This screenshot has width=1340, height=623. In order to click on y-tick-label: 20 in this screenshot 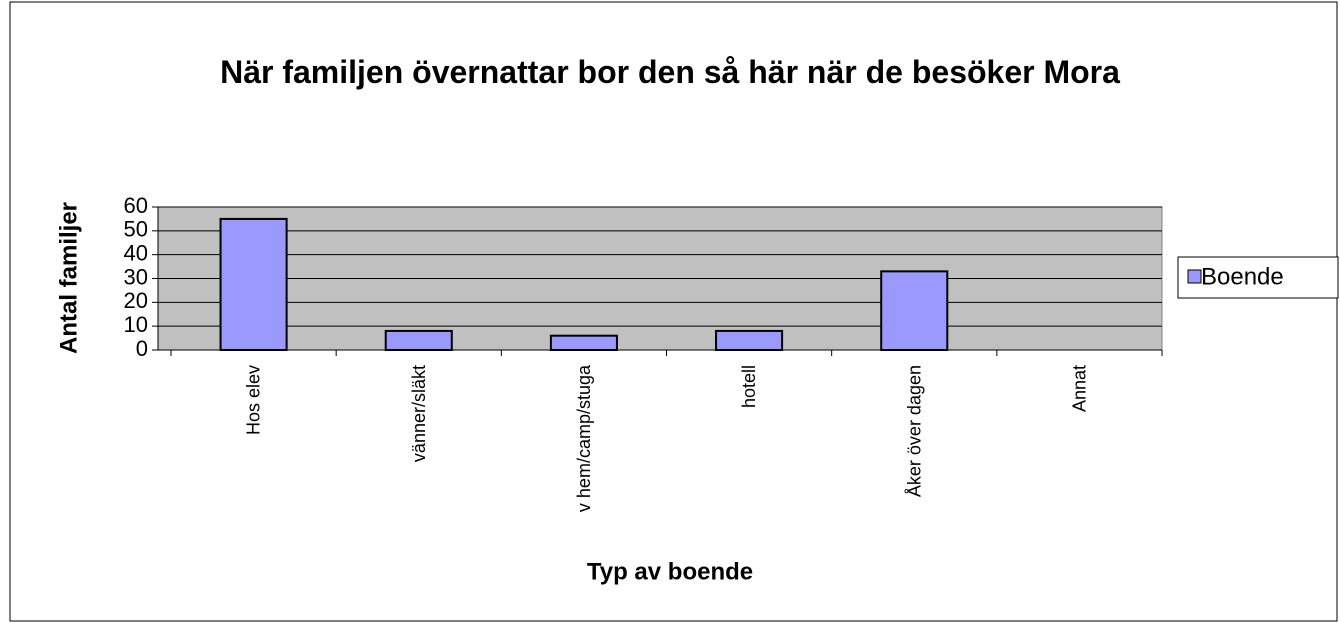, I will do `click(136, 300)`.